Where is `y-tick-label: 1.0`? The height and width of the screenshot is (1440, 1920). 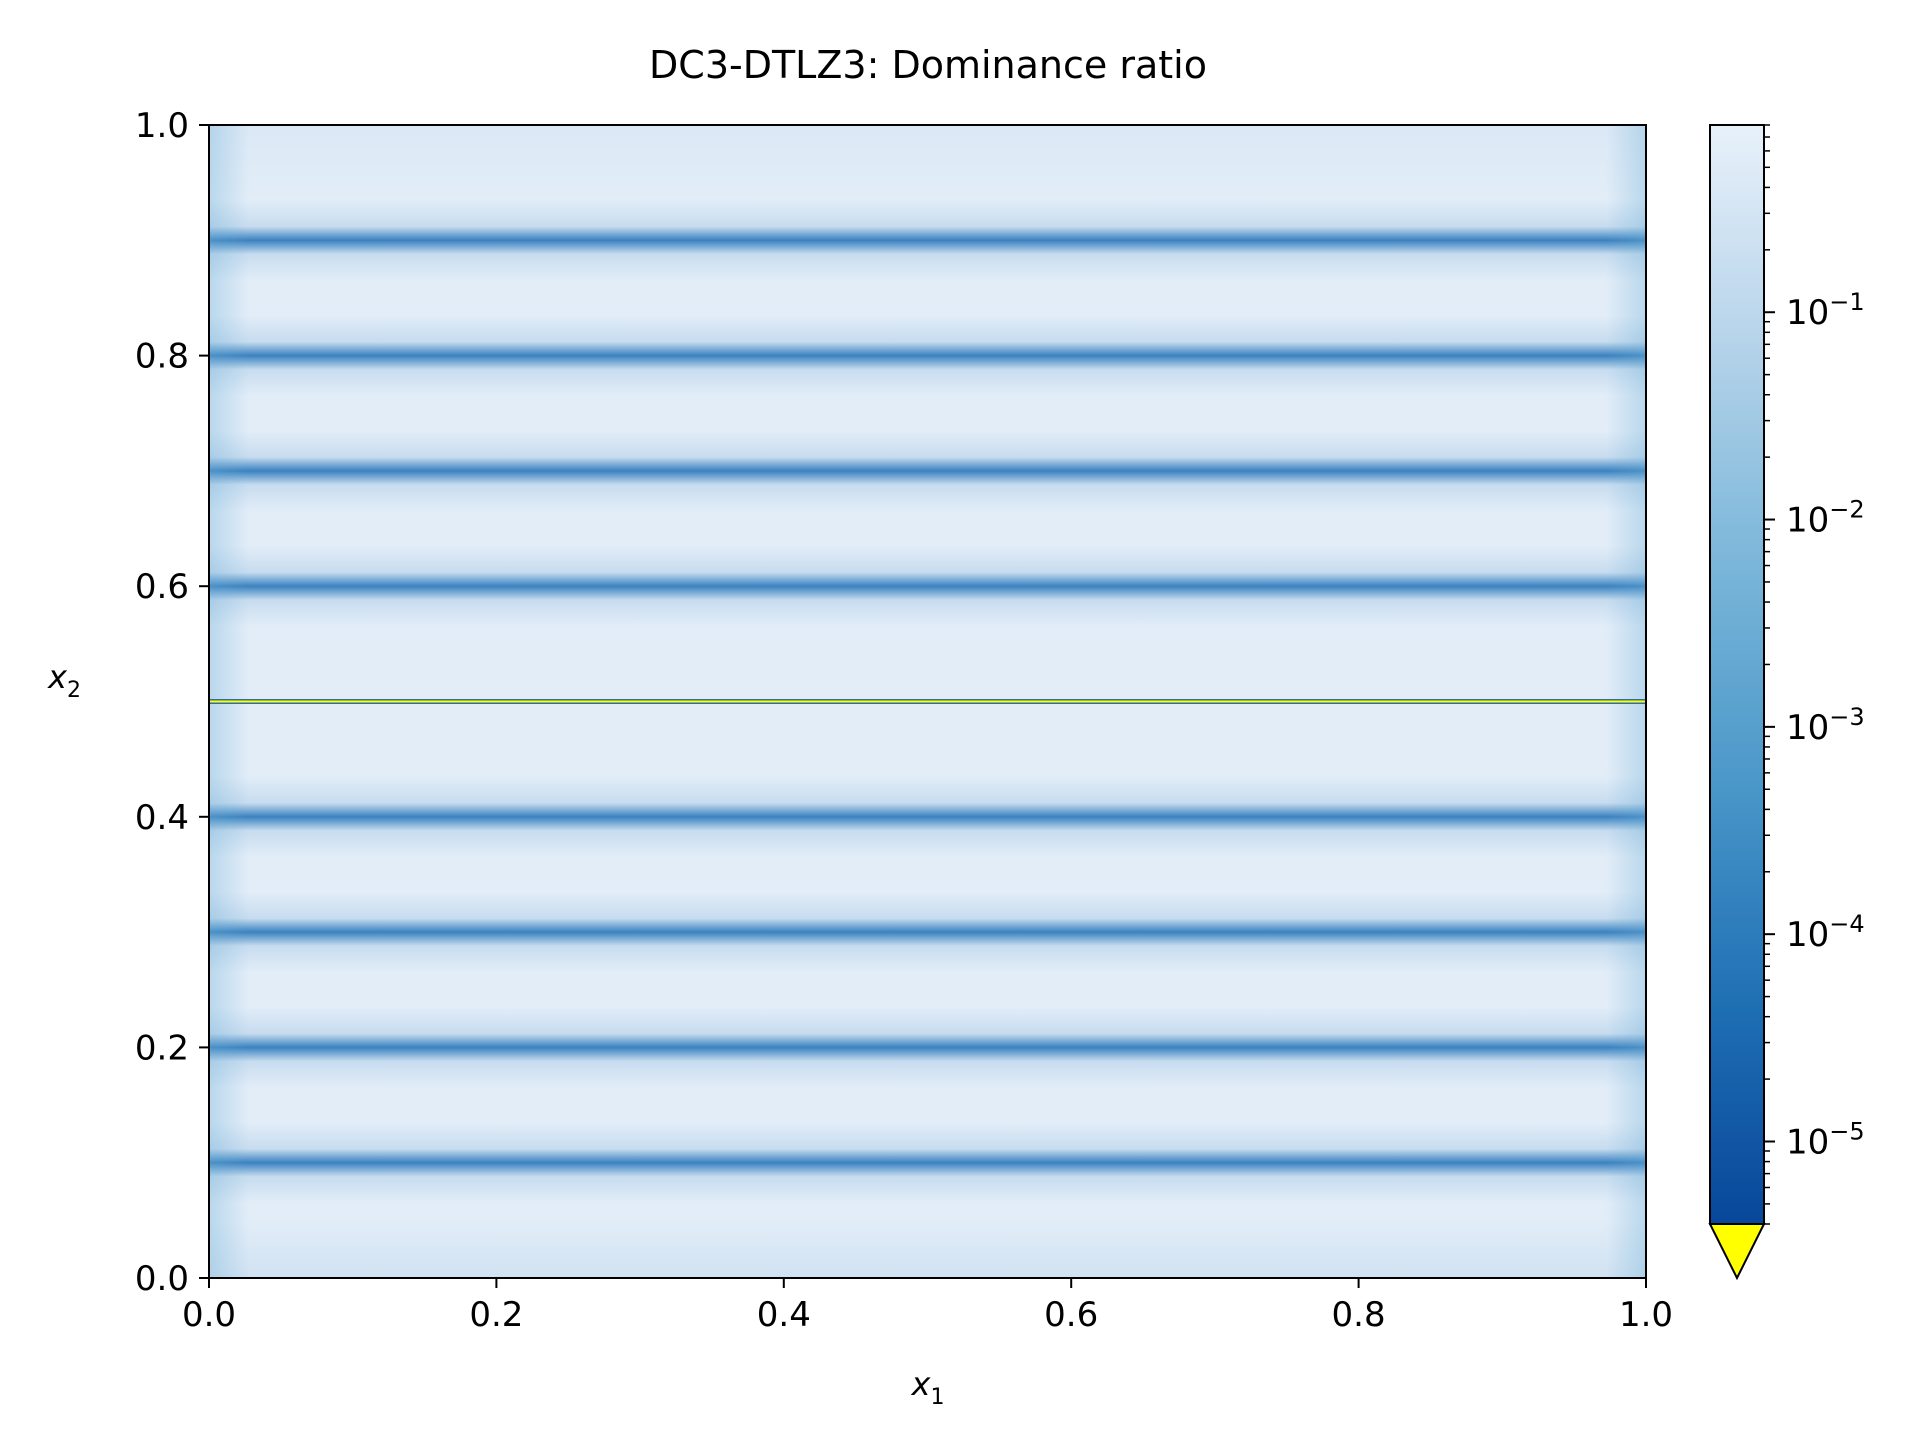 y-tick-label: 1.0 is located at coordinates (162, 126).